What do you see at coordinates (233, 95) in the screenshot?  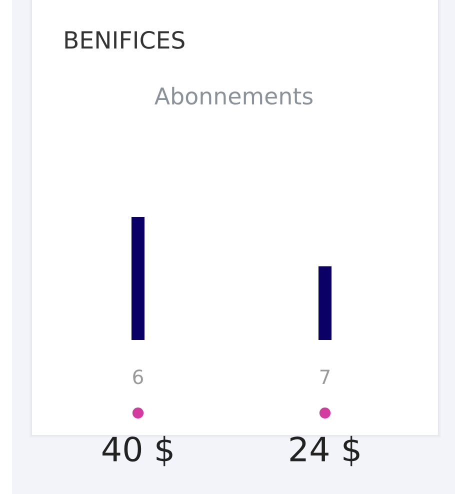 I see `chart-subtitle: Abonnements` at bounding box center [233, 95].